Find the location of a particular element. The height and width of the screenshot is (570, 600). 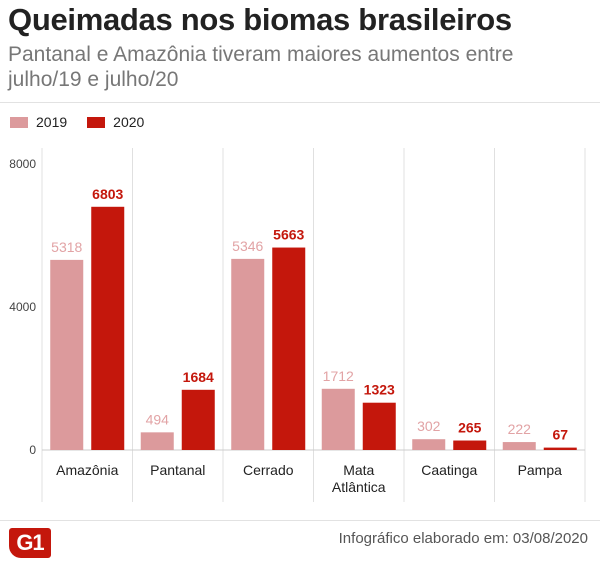

x-tick-label: Amazônia is located at coordinates (87, 470).